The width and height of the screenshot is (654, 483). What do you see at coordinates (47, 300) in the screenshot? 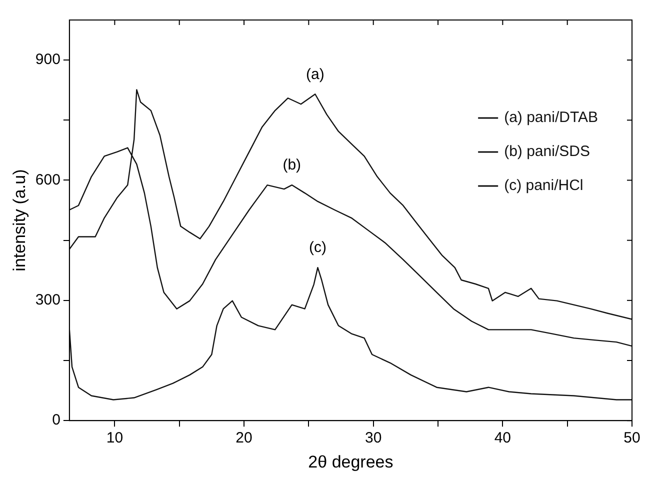
I see `y-tick-label: 300` at bounding box center [47, 300].